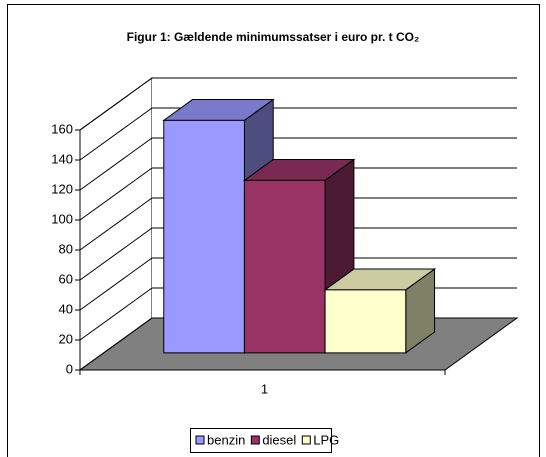  What do you see at coordinates (264, 388) in the screenshot?
I see `x-tick-label: 1` at bounding box center [264, 388].